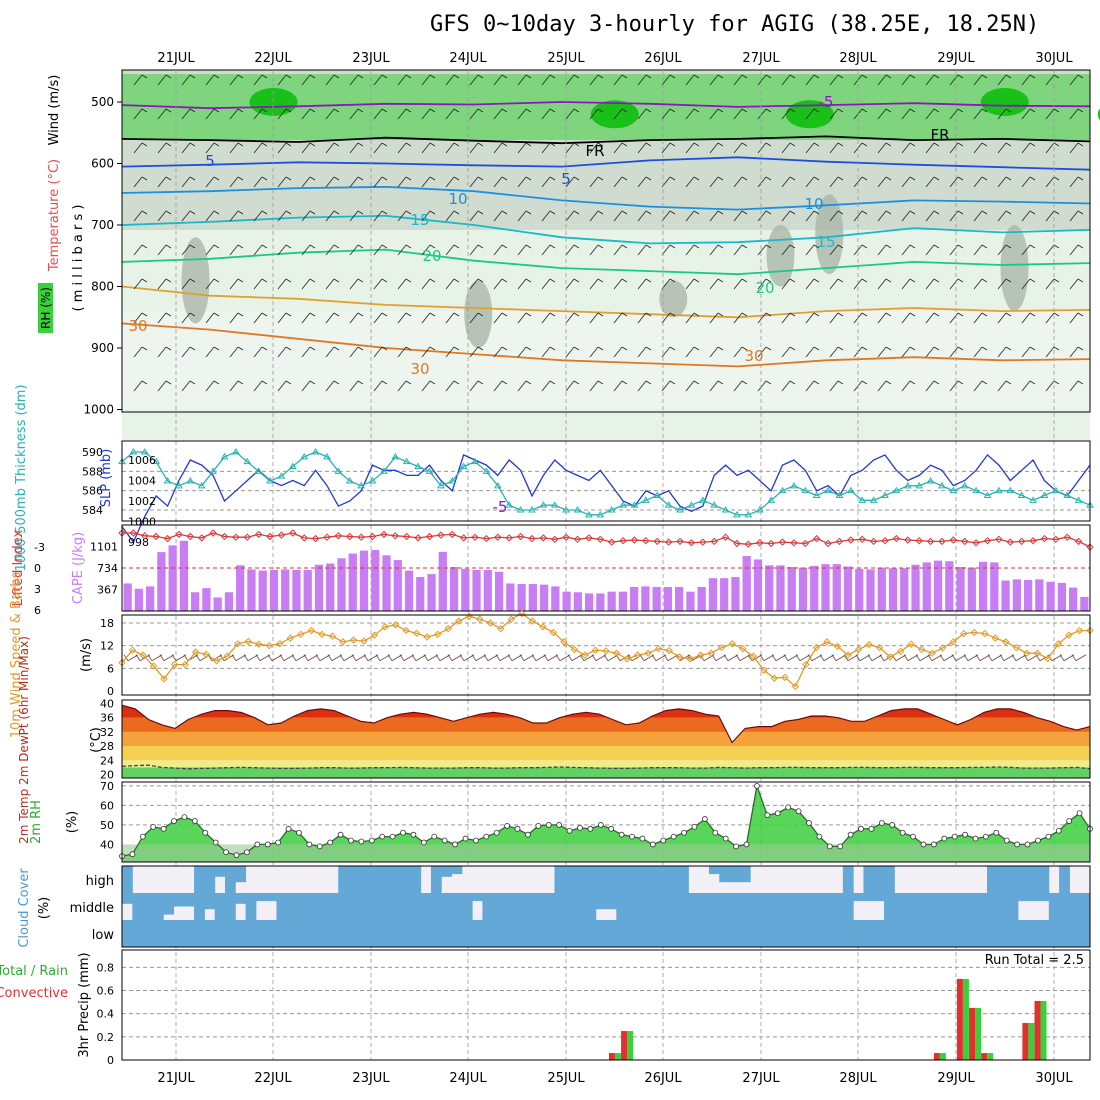 This screenshot has width=1100, height=1100. What do you see at coordinates (591, 879) in the screenshot?
I see `cloud-cell-high` at bounding box center [591, 879].